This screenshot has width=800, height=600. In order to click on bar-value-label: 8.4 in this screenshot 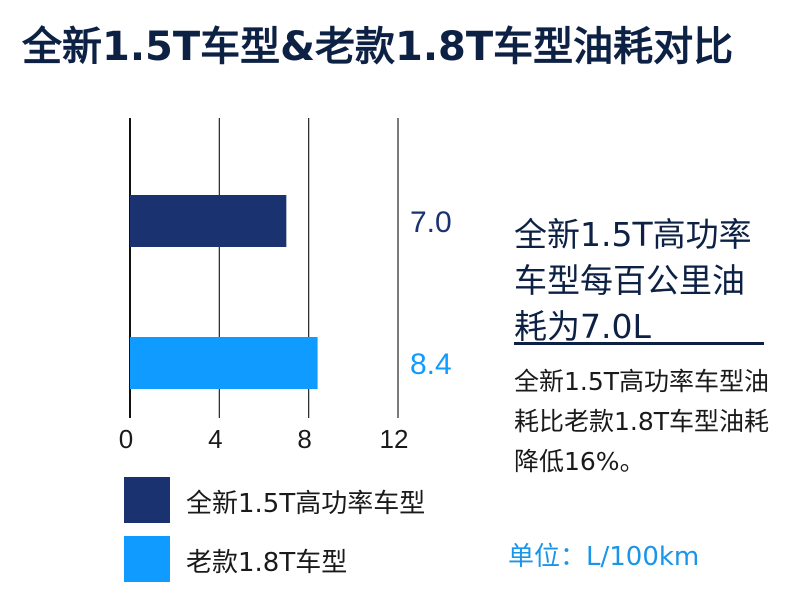, I will do `click(431, 364)`.